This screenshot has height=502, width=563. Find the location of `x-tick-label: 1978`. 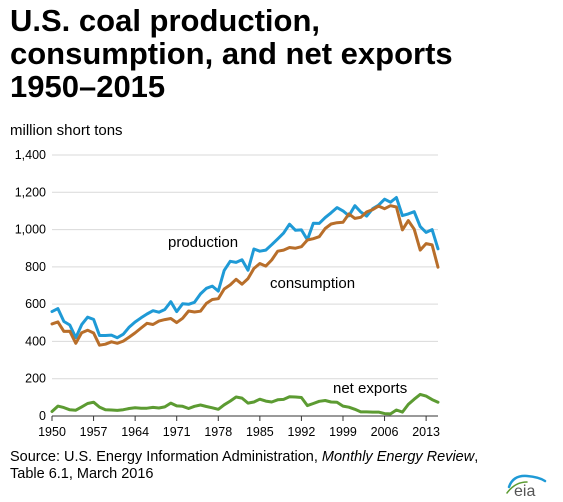

x-tick-label: 1978 is located at coordinates (218, 432).